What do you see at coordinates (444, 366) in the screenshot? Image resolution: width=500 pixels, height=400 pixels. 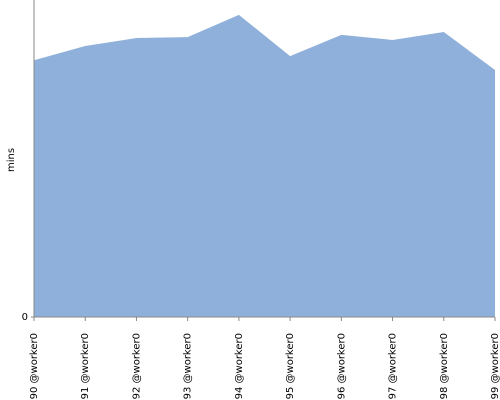 I see `x-tick-label: #198 @worker0` at bounding box center [444, 366].